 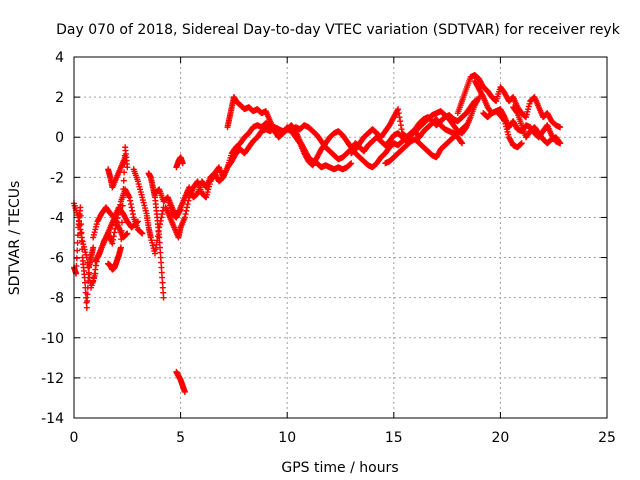 What do you see at coordinates (57, 259) in the screenshot?
I see `y-tick-label: -6` at bounding box center [57, 259].